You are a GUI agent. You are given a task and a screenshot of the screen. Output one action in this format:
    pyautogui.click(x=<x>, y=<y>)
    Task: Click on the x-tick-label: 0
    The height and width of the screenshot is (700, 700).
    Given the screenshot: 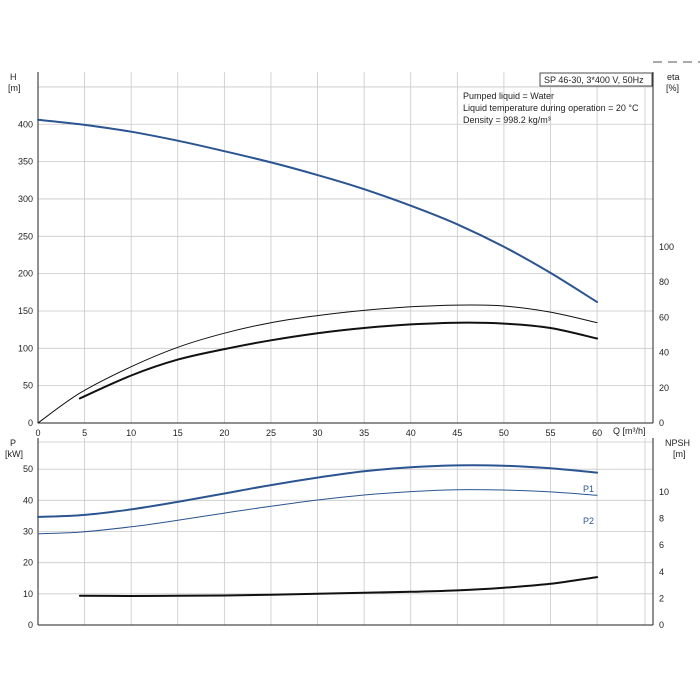 What is the action you would take?
    pyautogui.click(x=37, y=433)
    